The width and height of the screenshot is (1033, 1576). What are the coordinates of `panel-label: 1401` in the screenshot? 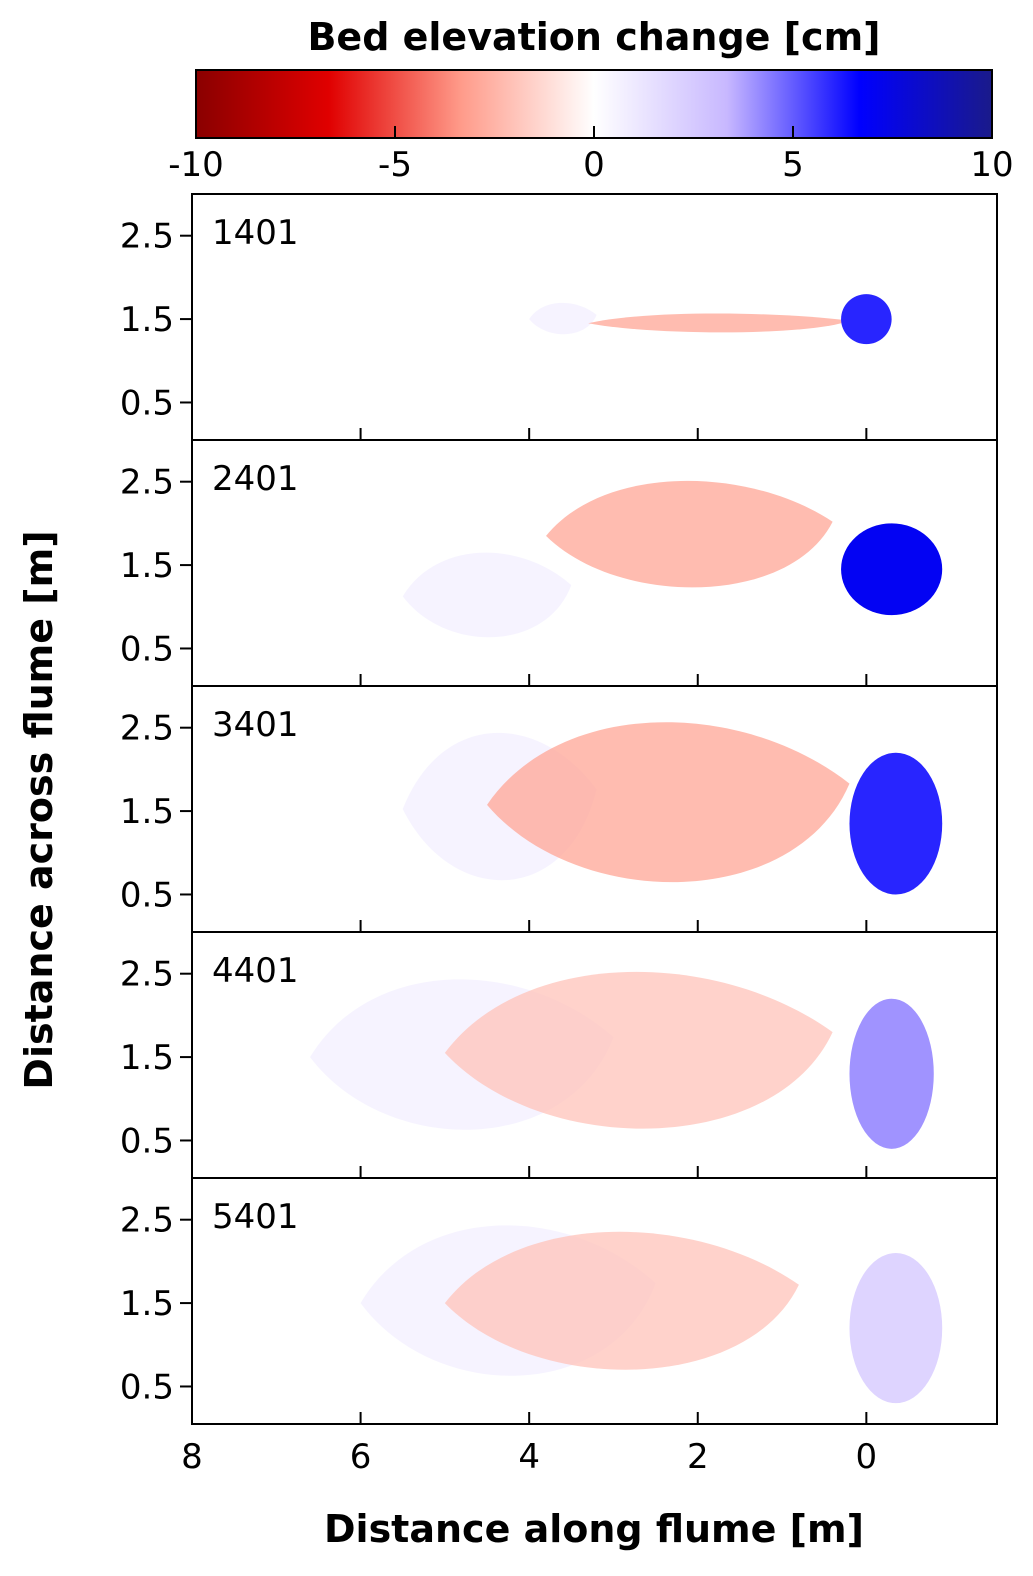 It's located at (255, 233).